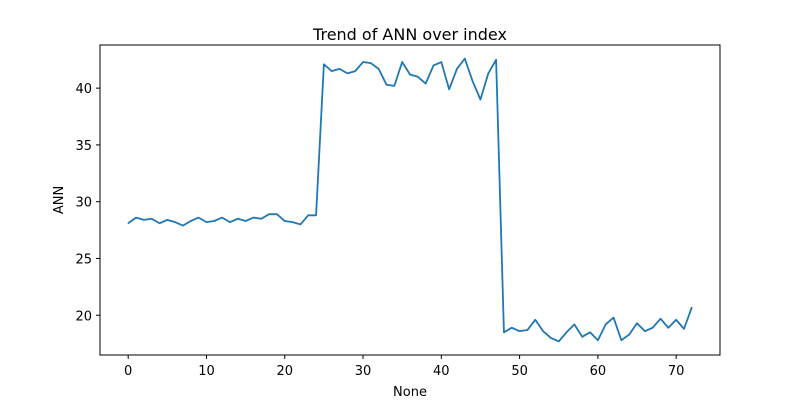  What do you see at coordinates (441, 371) in the screenshot?
I see `x-tick-label: 40` at bounding box center [441, 371].